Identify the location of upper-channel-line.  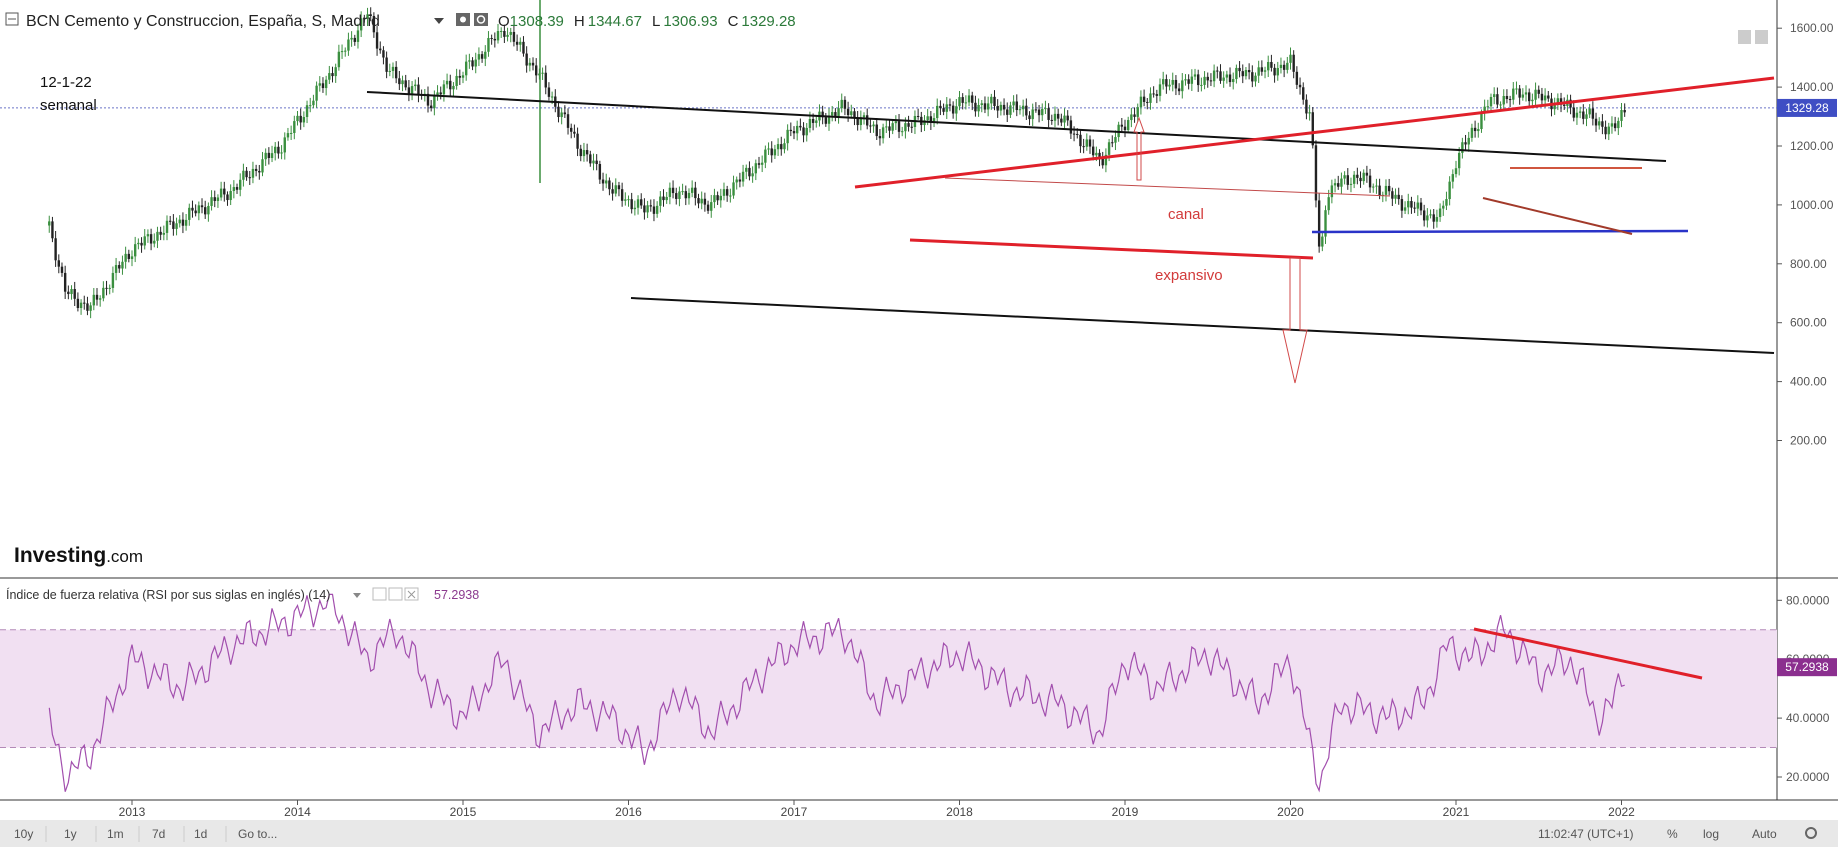
(1016, 126).